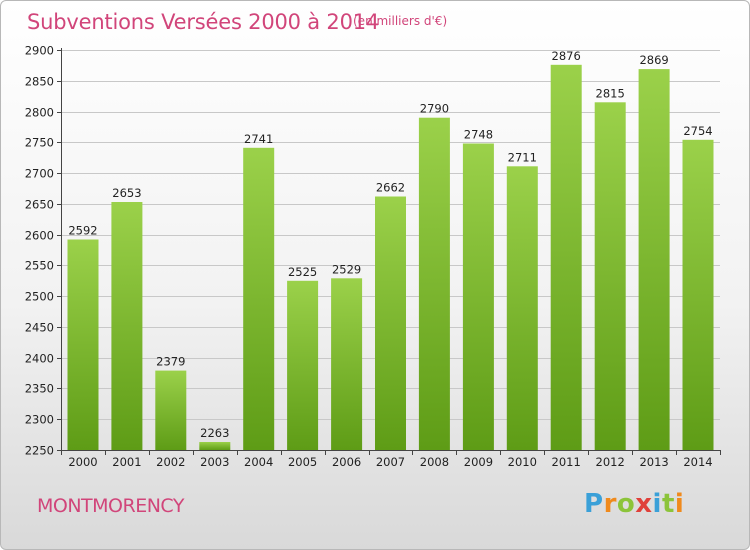 The width and height of the screenshot is (750, 550). Describe the element at coordinates (39, 389) in the screenshot. I see `y-tick-label: 2350` at that location.